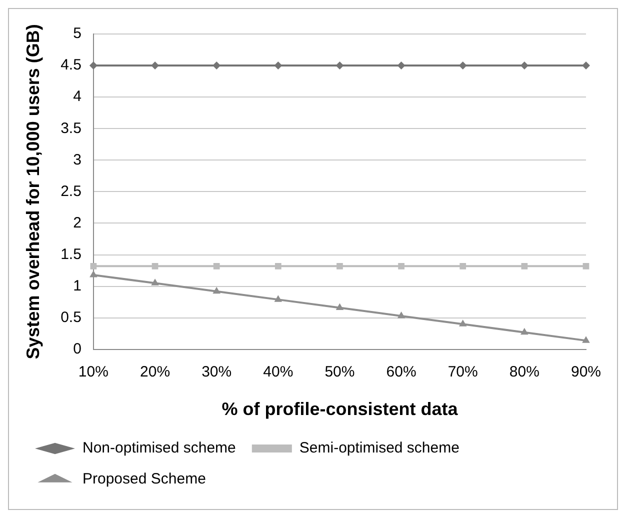 The image size is (626, 519). I want to click on y-axis-title: System overhead for 10,000 users (GB), so click(32, 192).